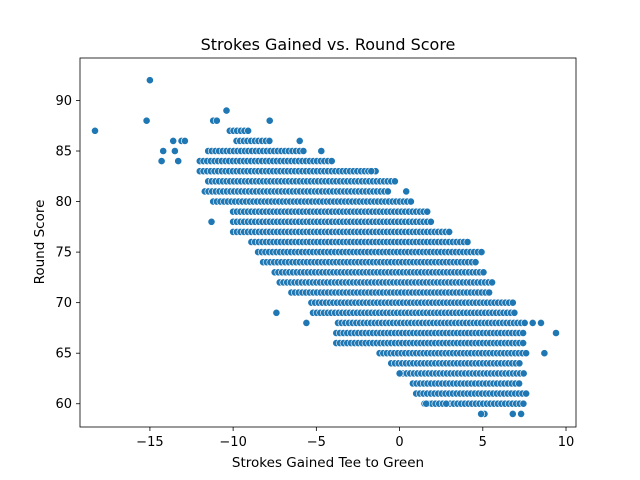 The width and height of the screenshot is (640, 480). What do you see at coordinates (40, 242) in the screenshot?
I see `y-axis-label: Round Score` at bounding box center [40, 242].